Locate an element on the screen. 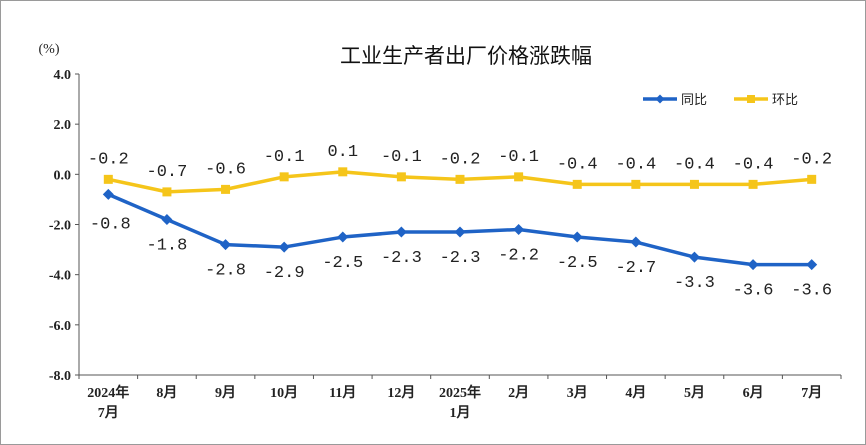  data-label: -3.3 is located at coordinates (694, 283).